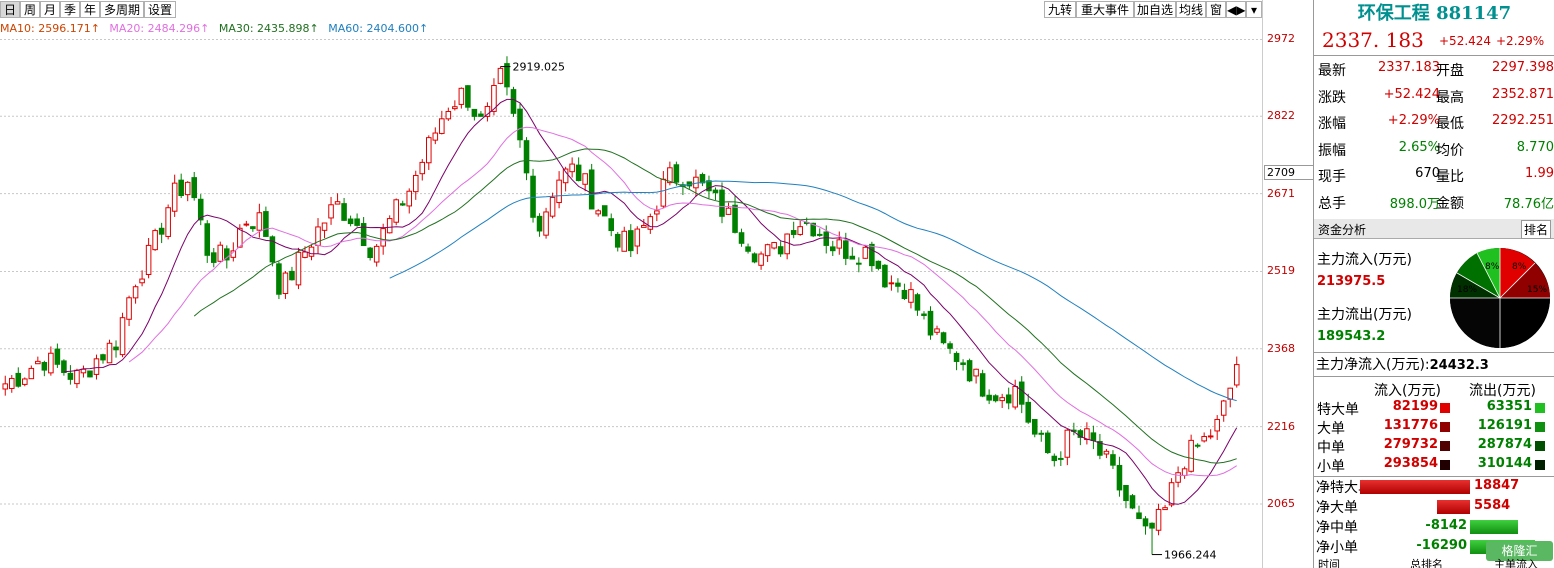 The width and height of the screenshot is (1554, 568). Describe the element at coordinates (1281, 39) in the screenshot. I see `y-tick-label: 2972` at that location.